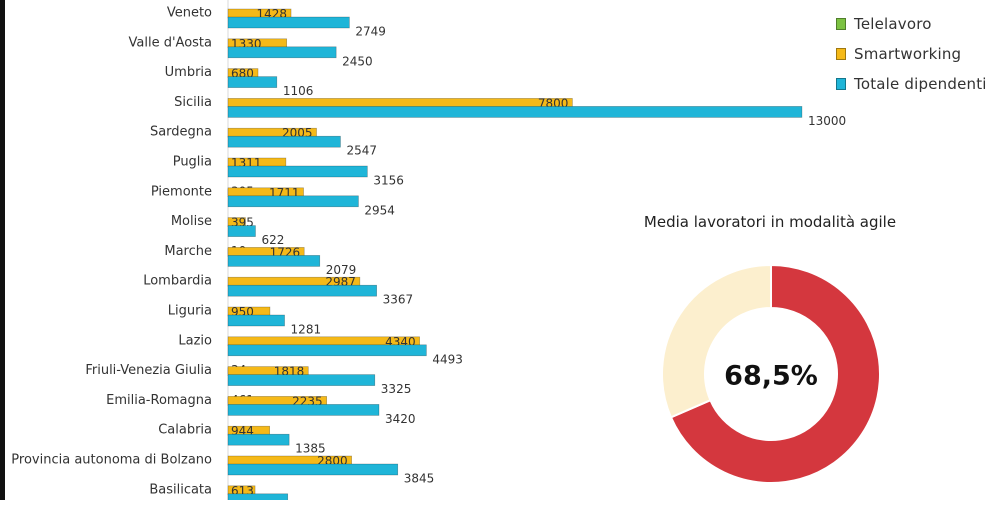 The image size is (1000, 505). Describe the element at coordinates (515, 112) in the screenshot. I see `bar-totale-dipendenti-sicilia` at that location.